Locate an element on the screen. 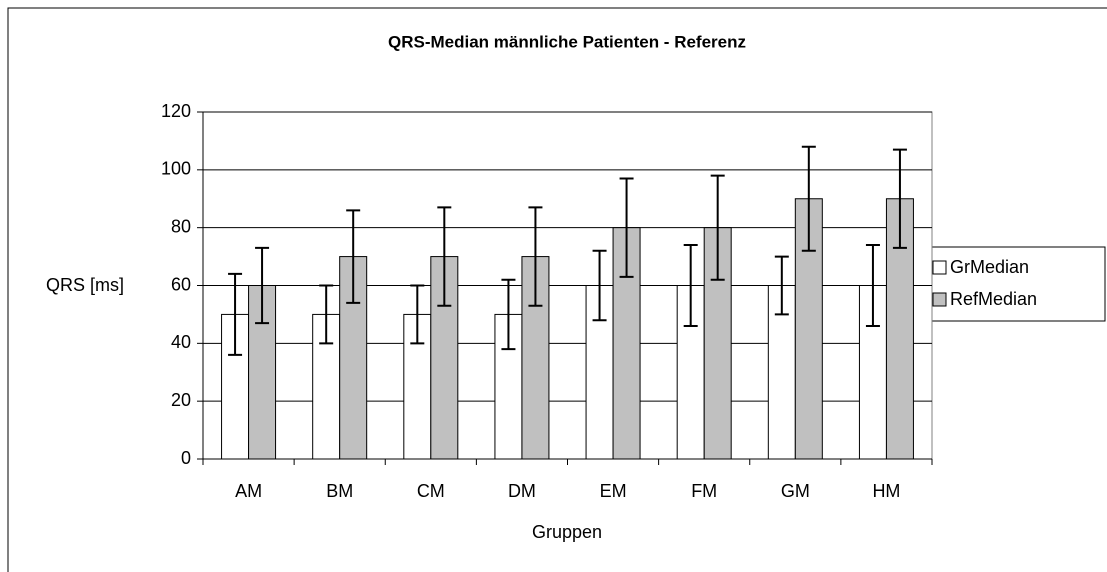  bar is located at coordinates (326, 386).